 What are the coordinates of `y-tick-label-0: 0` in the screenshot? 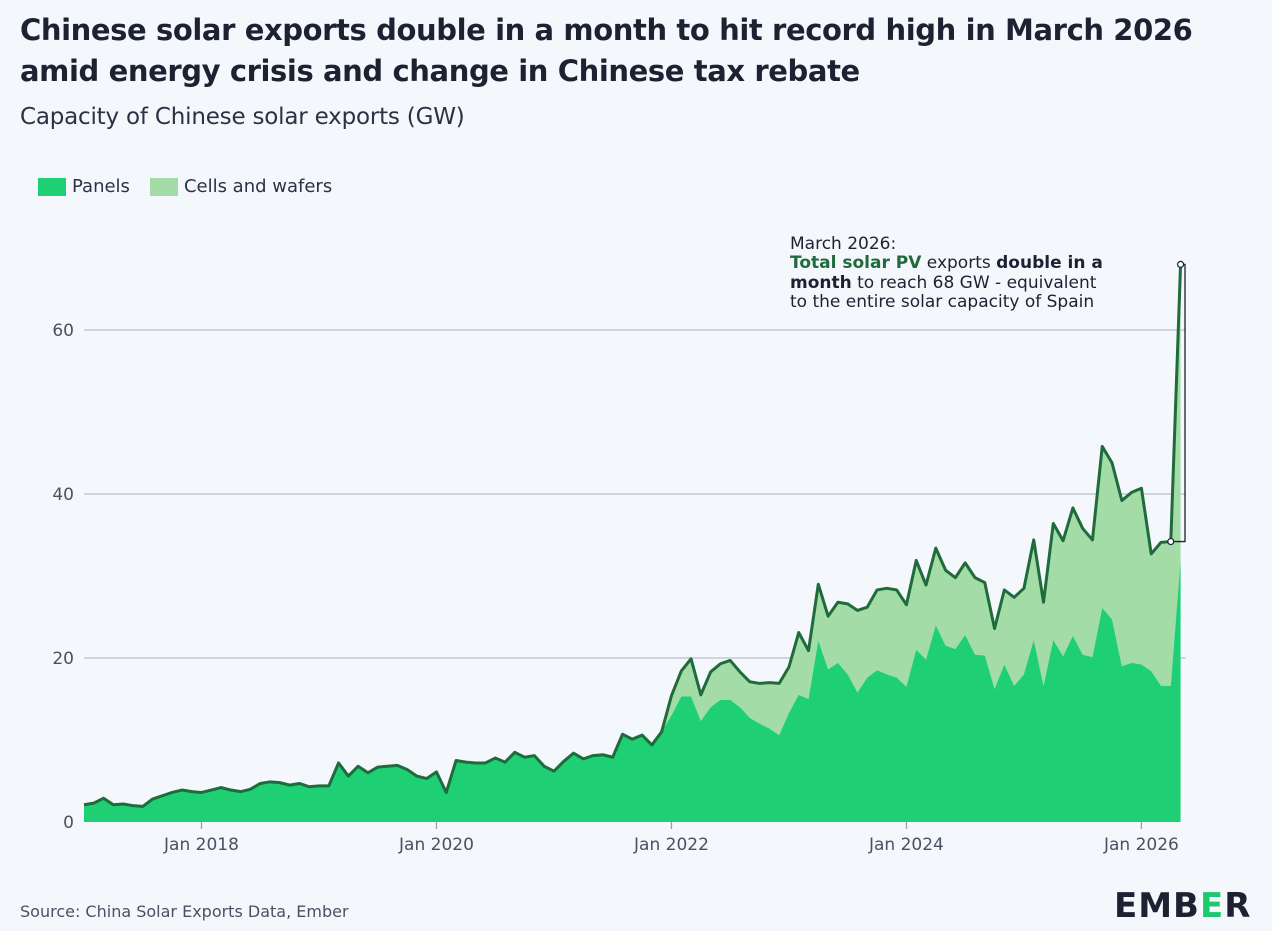 It's located at (68, 823).